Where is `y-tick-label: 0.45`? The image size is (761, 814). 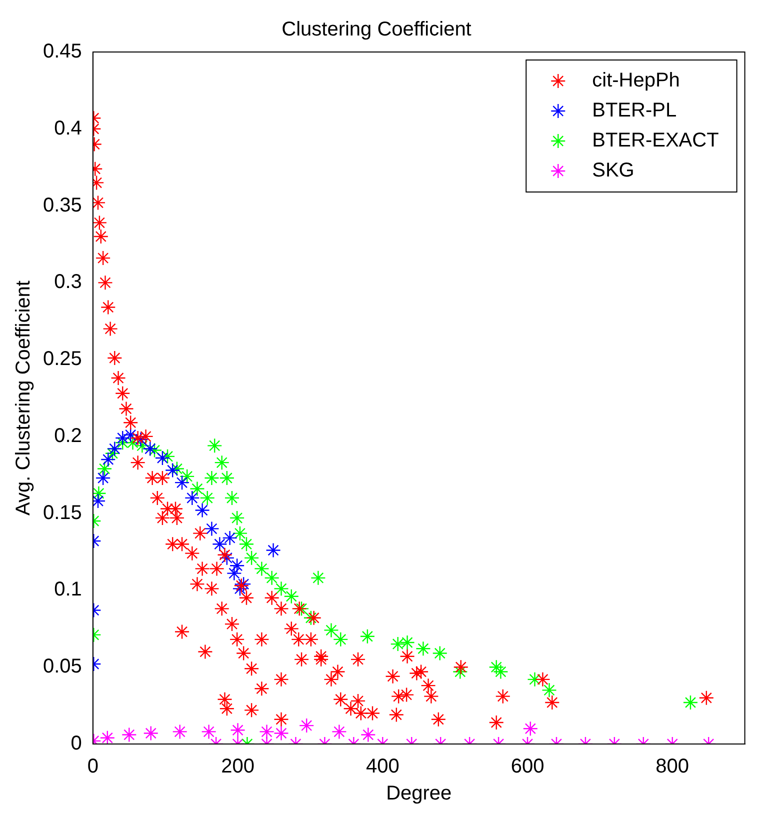
y-tick-label: 0.45 is located at coordinates (62, 51).